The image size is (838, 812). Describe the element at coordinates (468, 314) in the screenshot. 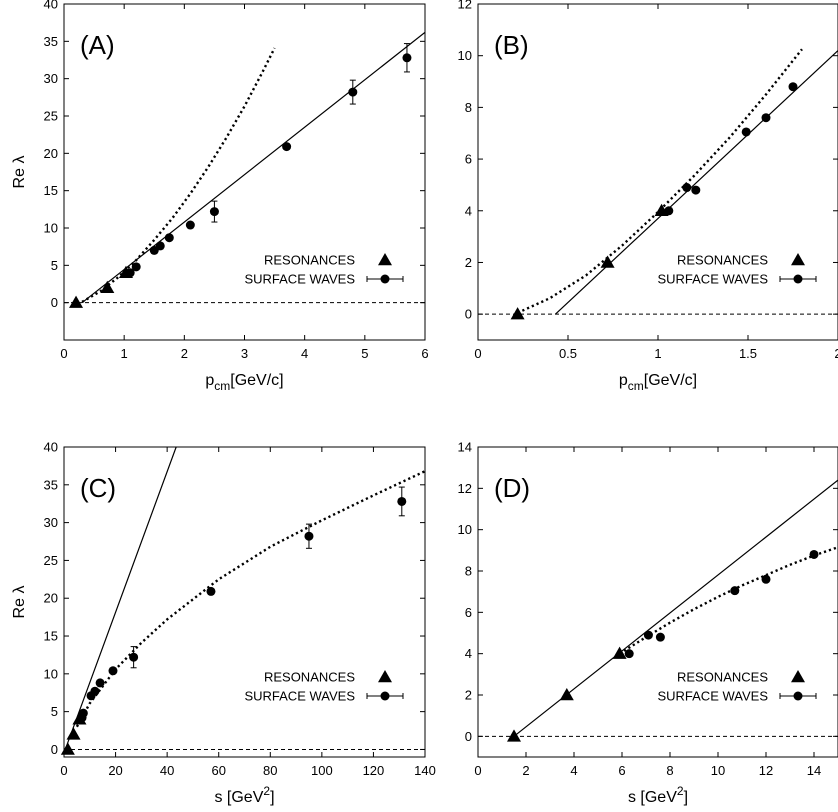

I see `panel-b-ytick-label: 0` at that location.